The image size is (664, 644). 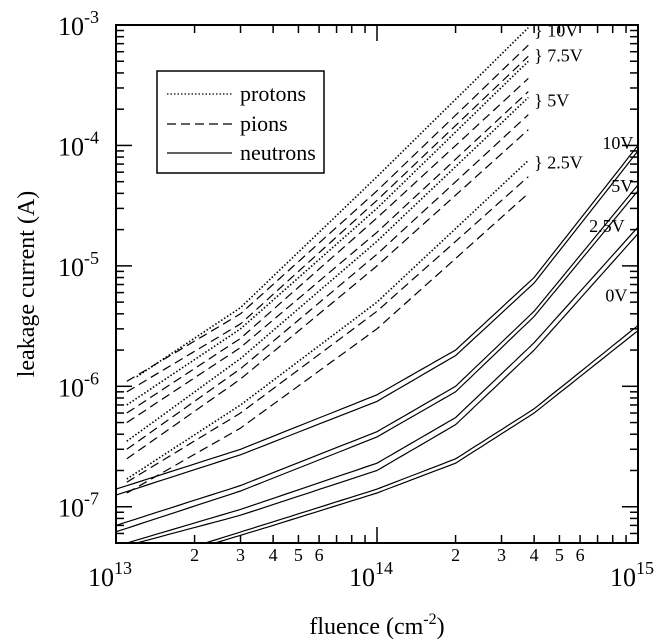 I want to click on y-tick-label: 10⁻³, so click(x=78, y=24).